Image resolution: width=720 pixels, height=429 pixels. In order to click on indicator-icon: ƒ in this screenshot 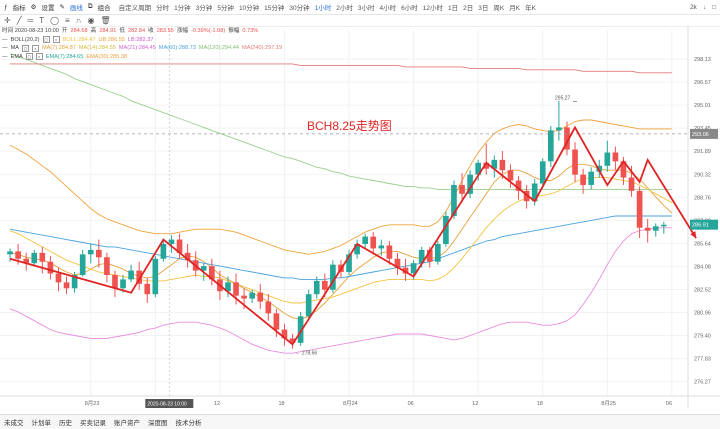, I will do `click(6, 7)`.